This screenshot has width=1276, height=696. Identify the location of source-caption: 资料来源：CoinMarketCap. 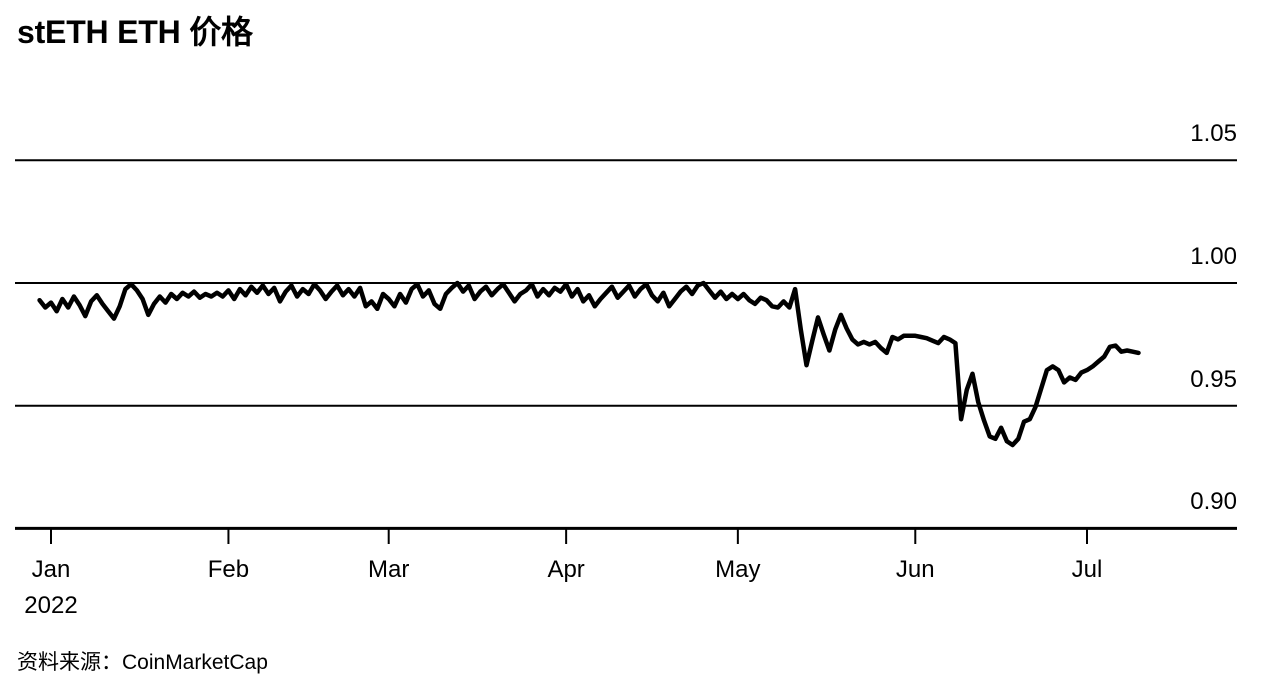
(142, 663).